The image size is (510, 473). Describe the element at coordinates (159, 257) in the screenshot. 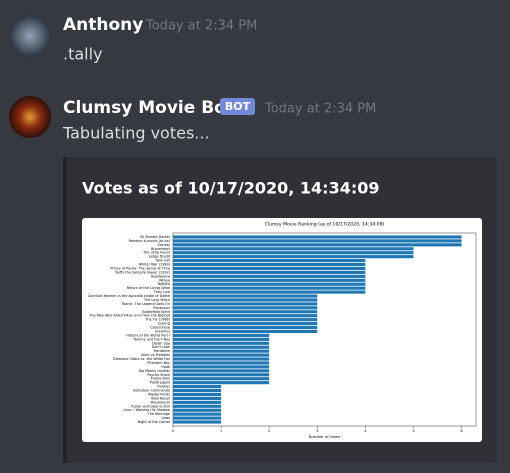

I see `y-tick-label: Judge Dredd` at that location.